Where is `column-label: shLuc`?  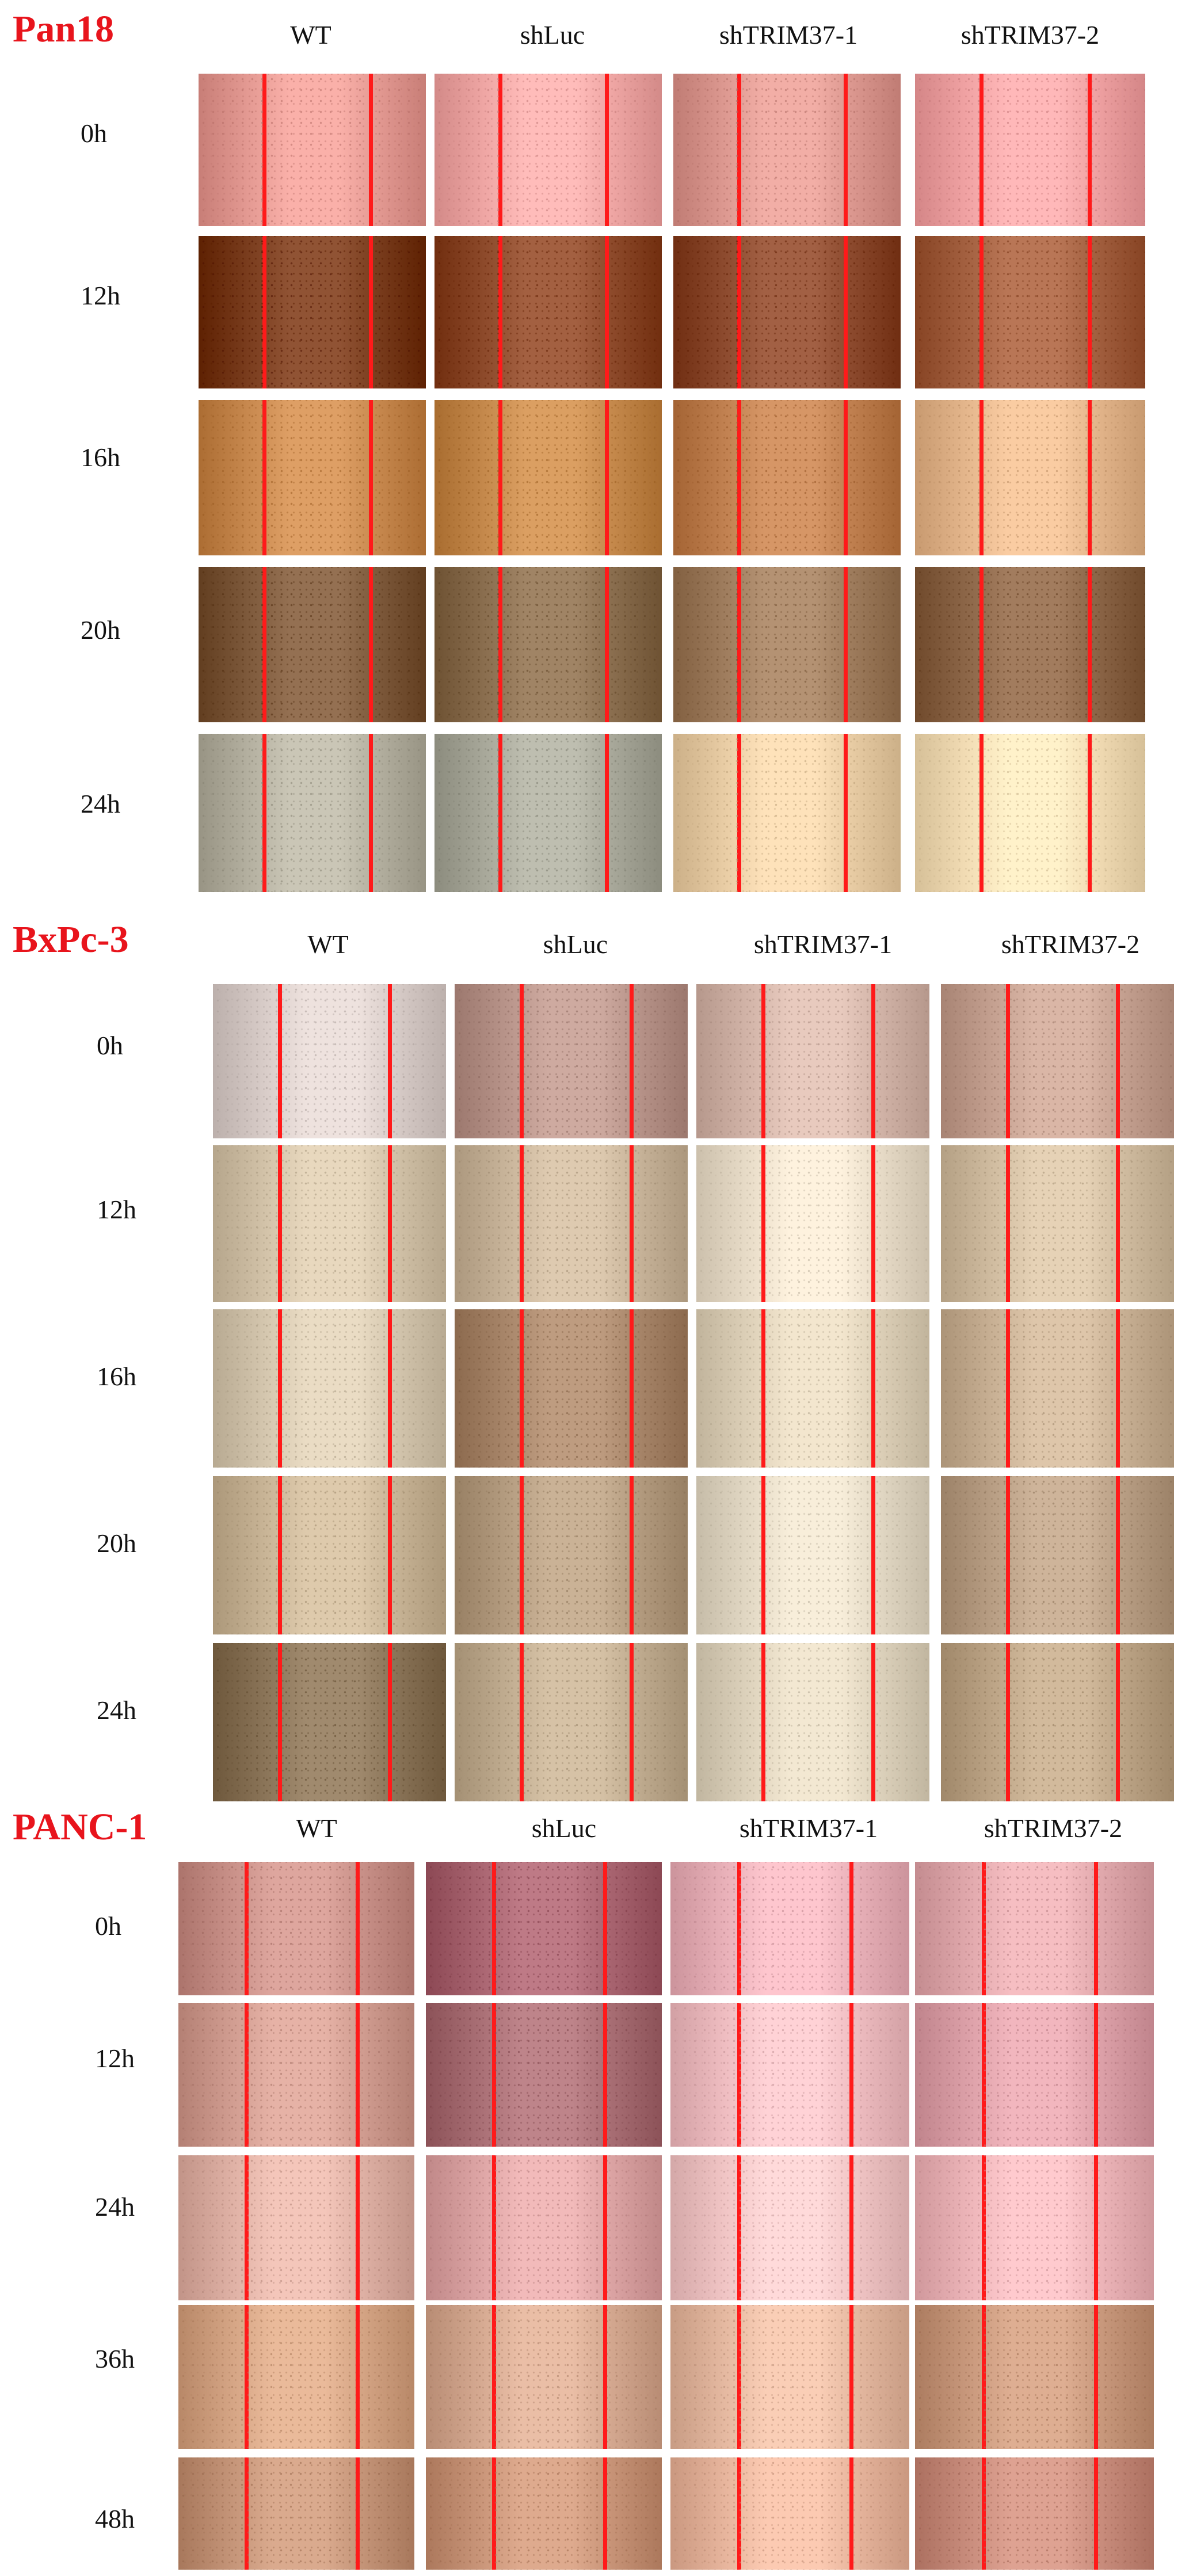 column-label: shLuc is located at coordinates (552, 34).